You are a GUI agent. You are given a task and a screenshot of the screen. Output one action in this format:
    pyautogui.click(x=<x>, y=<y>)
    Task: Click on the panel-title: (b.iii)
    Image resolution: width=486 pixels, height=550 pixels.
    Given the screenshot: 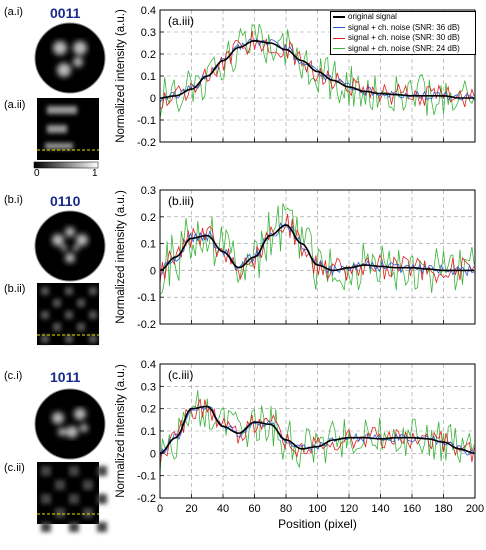 What is the action you would take?
    pyautogui.click(x=181, y=201)
    